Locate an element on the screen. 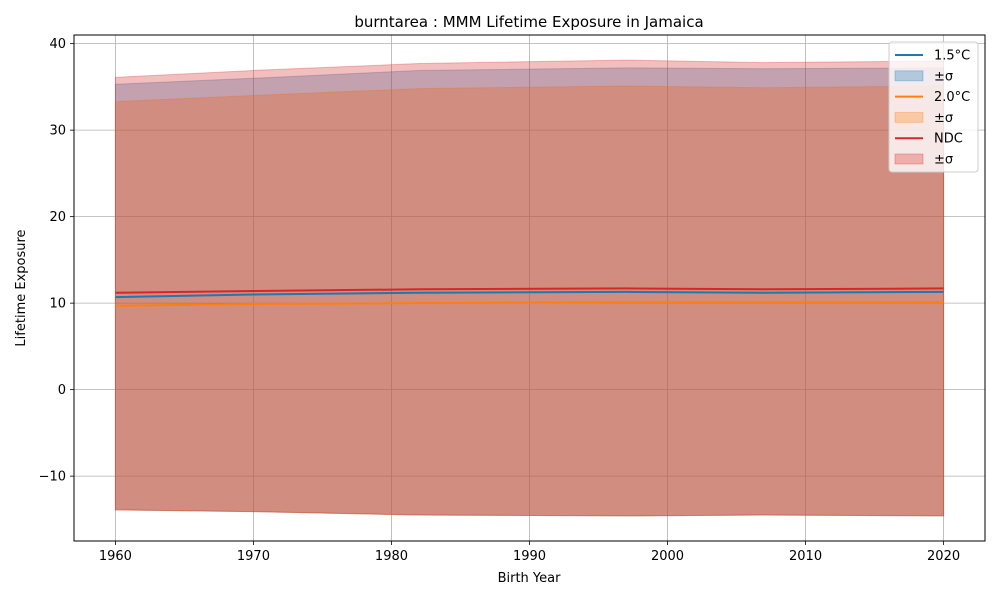 The image size is (1000, 600). x-tick-label: 1960 is located at coordinates (115, 556).